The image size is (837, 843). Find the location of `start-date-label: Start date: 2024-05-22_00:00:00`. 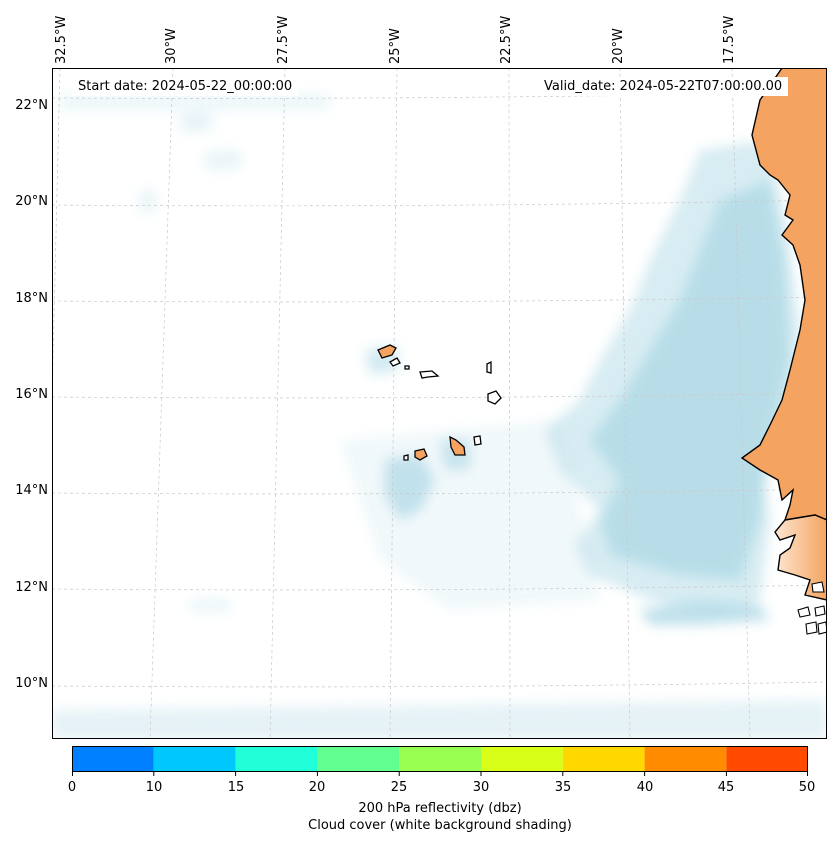

start-date-label: Start date: 2024-05-22_00:00:00 is located at coordinates (185, 86).